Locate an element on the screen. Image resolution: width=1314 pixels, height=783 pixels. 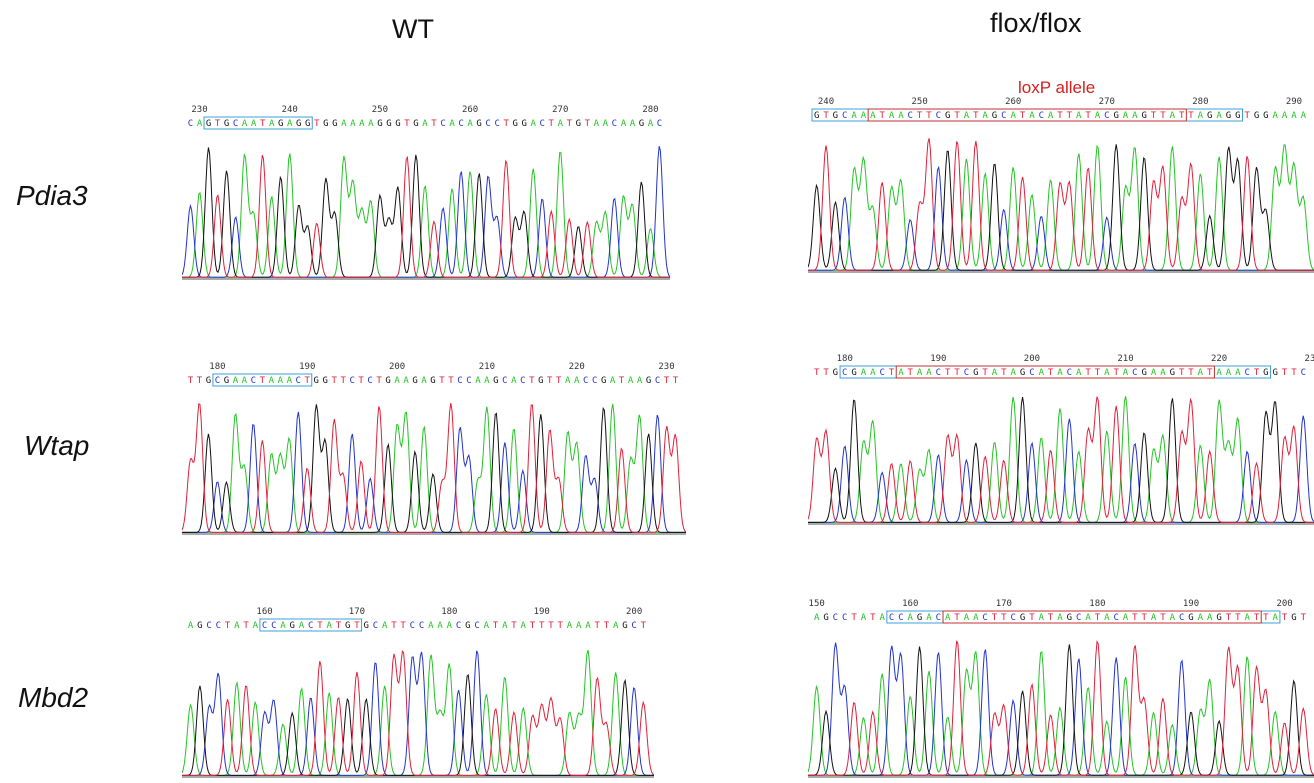
column-title-flox: flox/flox is located at coordinates (1036, 23).